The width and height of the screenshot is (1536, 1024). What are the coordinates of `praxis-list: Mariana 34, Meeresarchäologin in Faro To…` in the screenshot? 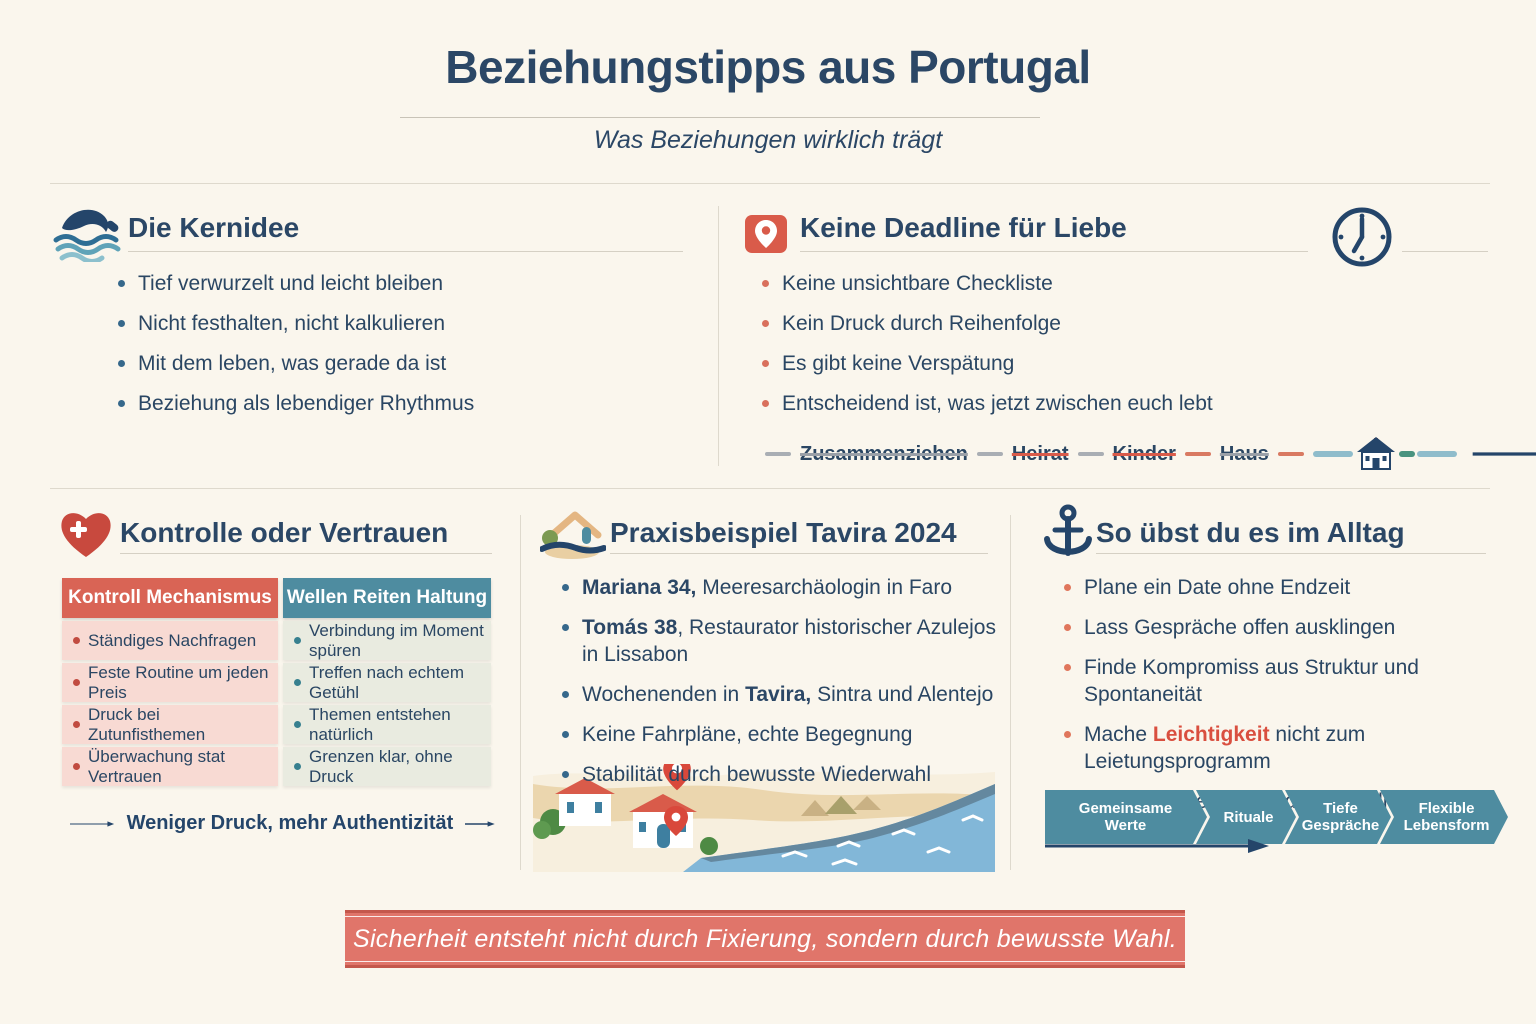 It's located at (780, 687).